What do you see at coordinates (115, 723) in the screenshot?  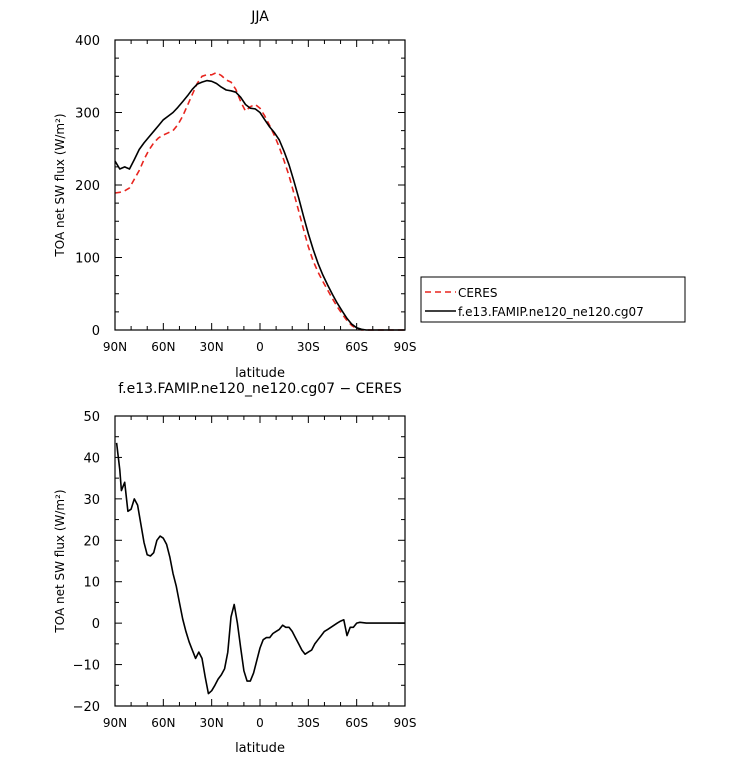 I see `bottom-x-tick-label: 90N` at bounding box center [115, 723].